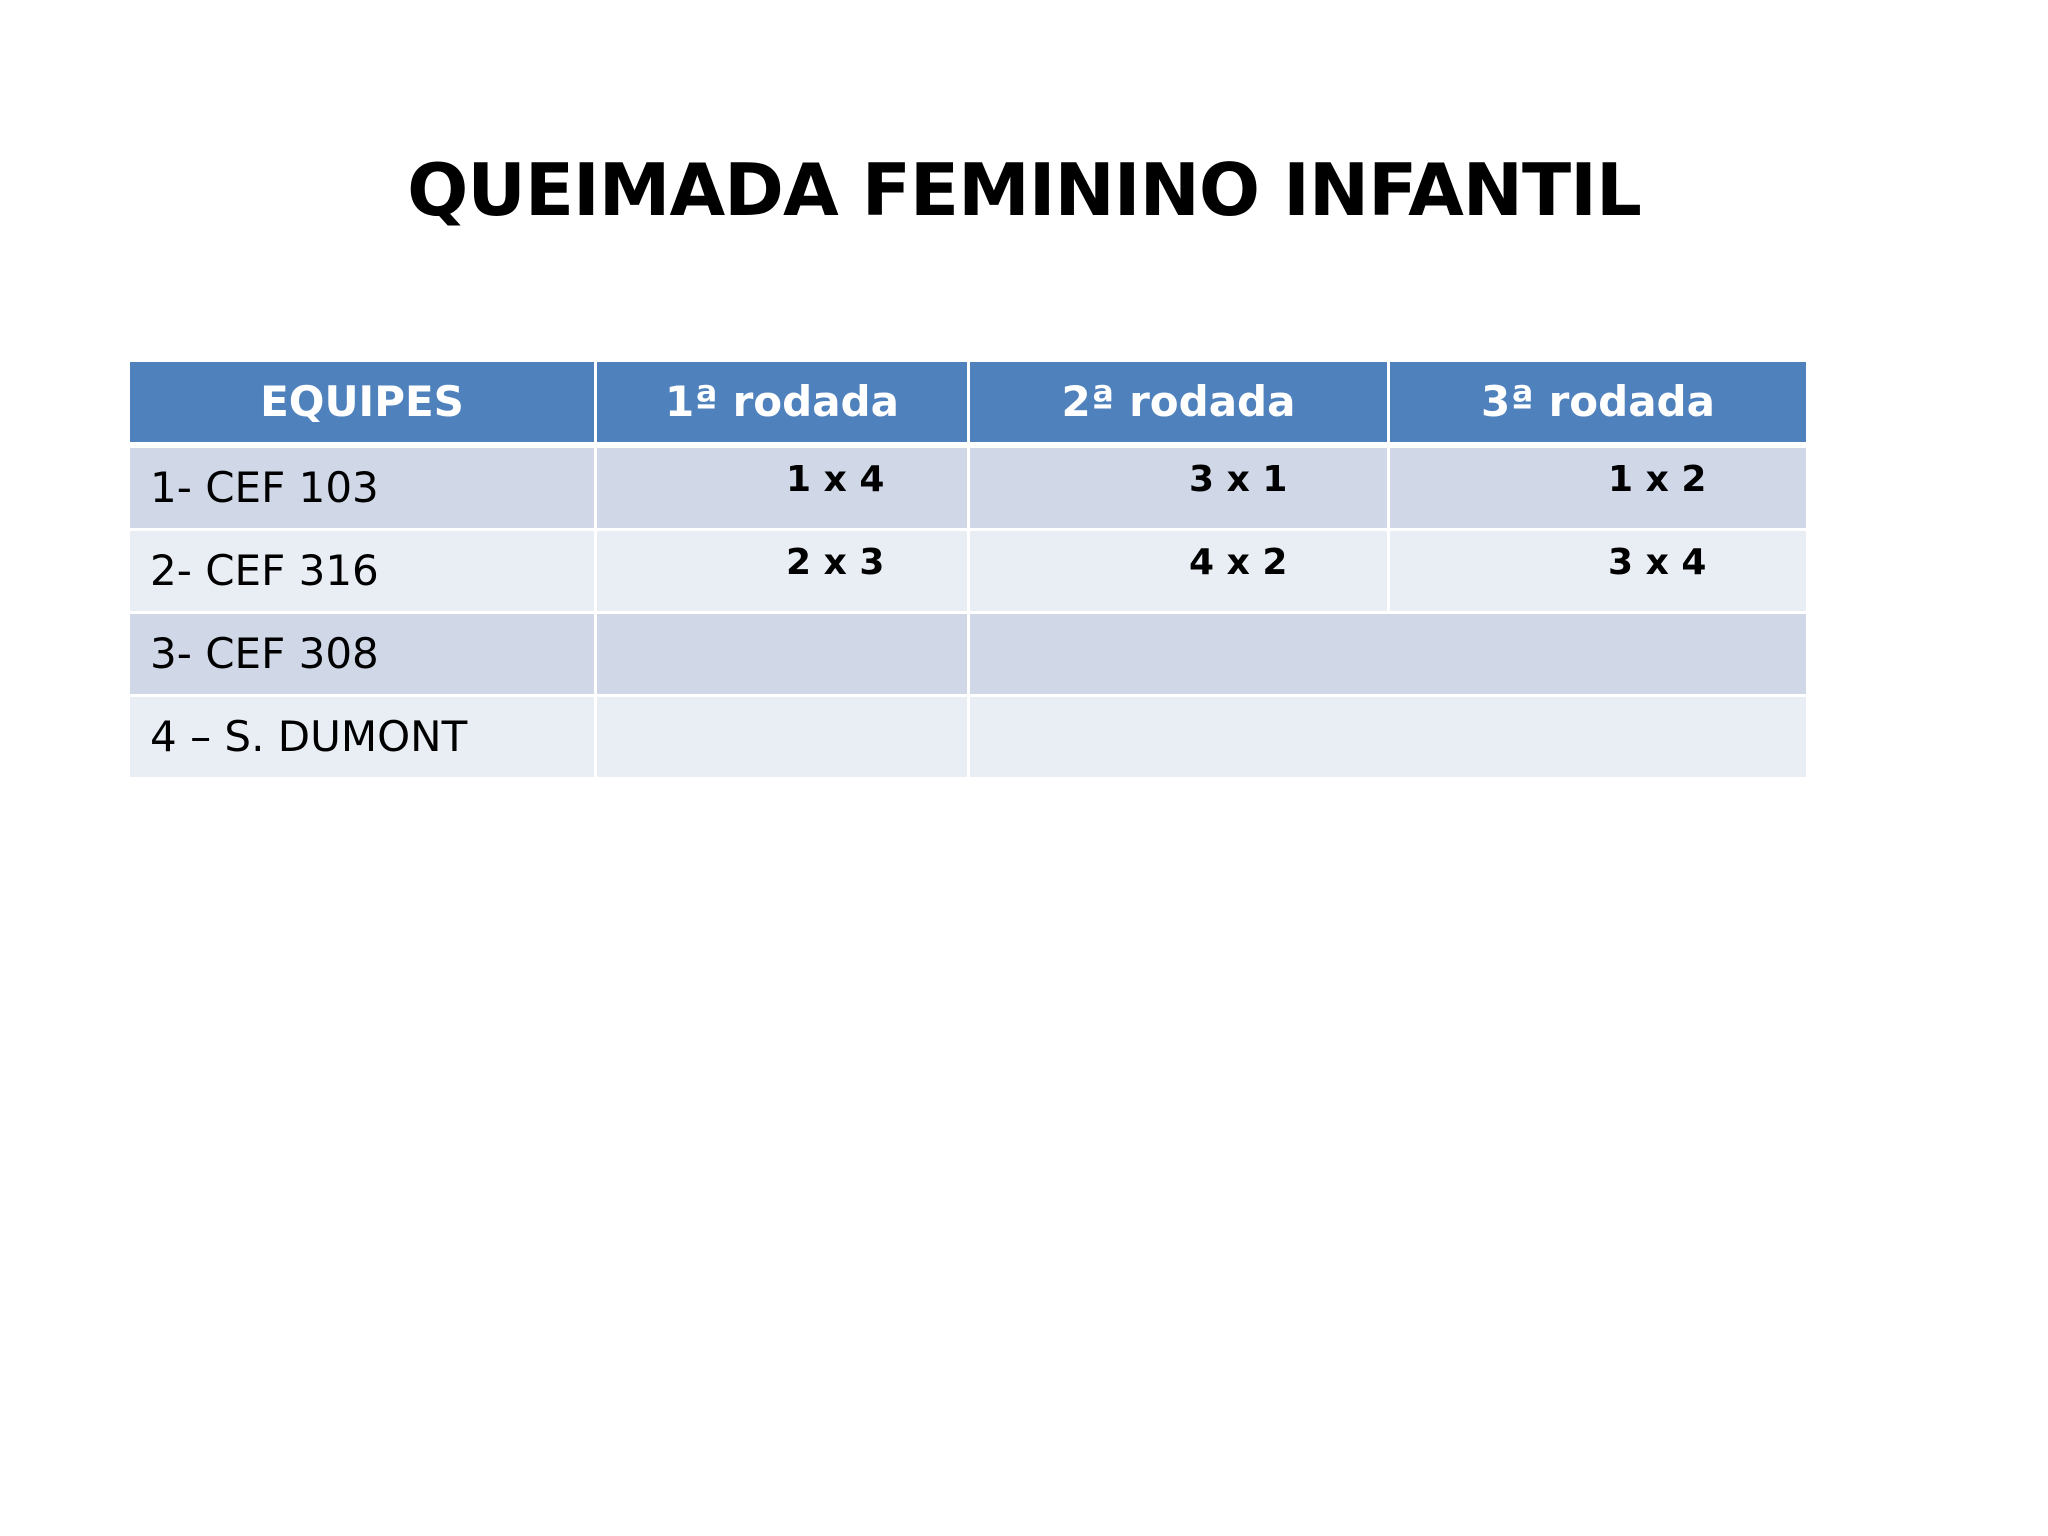 The width and height of the screenshot is (2048, 1536). What do you see at coordinates (362, 654) in the screenshot?
I see `team-name: 3- CEF 308` at bounding box center [362, 654].